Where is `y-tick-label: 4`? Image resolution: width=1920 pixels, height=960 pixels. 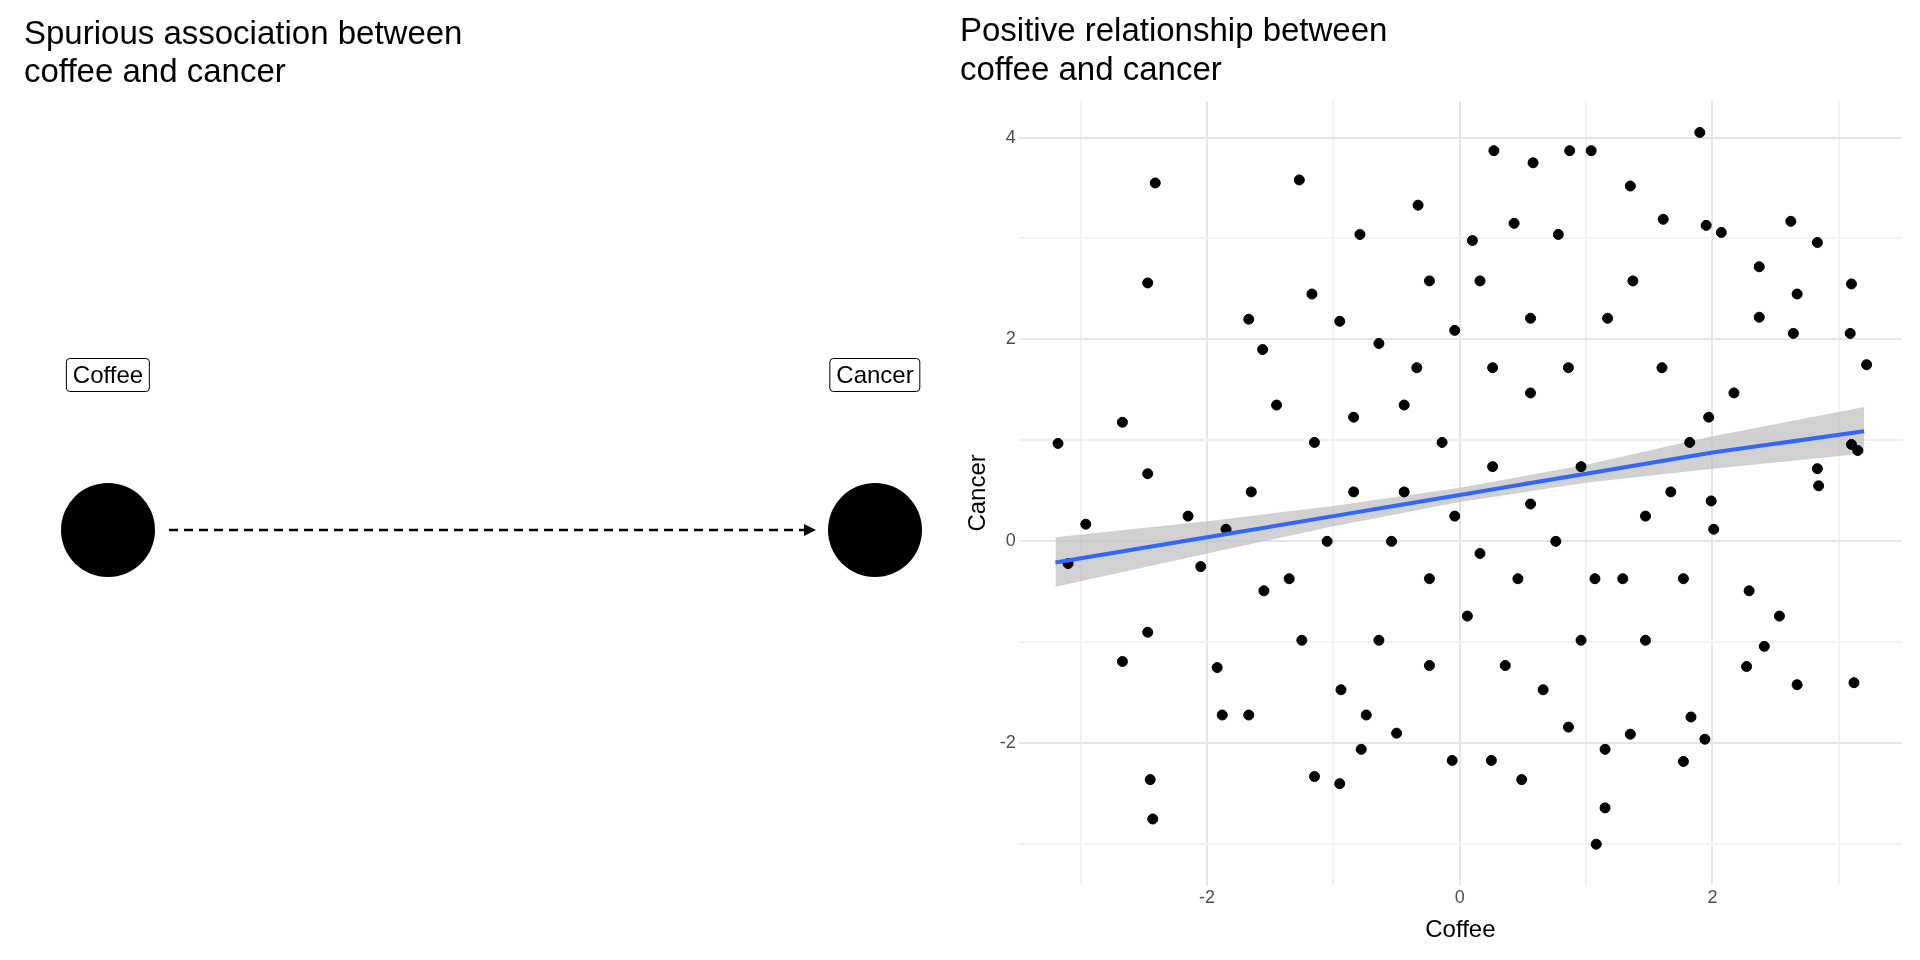 y-tick-label: 4 is located at coordinates (1010, 136).